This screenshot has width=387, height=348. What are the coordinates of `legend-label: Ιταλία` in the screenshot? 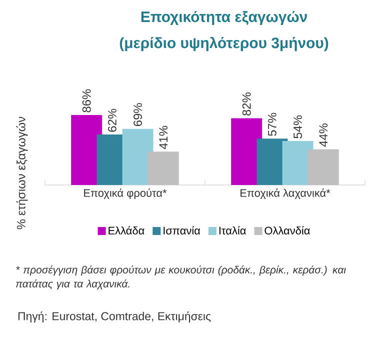 It's located at (232, 230).